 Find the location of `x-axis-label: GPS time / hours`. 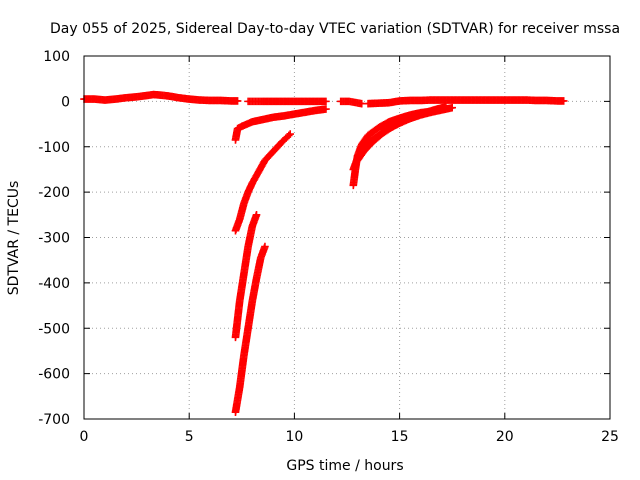

x-axis-label: GPS time / hours is located at coordinates (344, 466).